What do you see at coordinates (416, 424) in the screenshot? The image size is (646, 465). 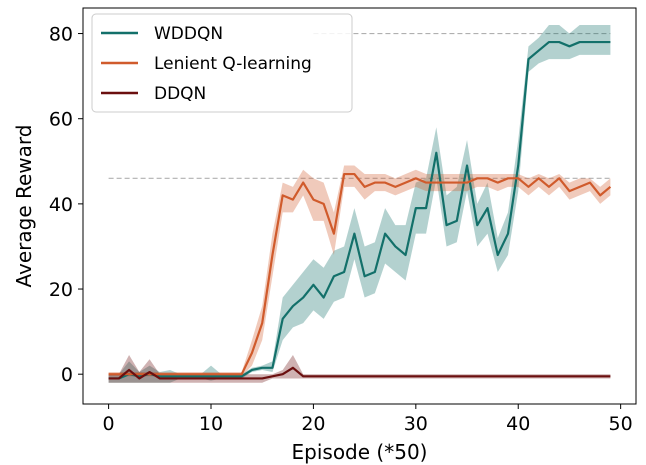 I see `x-tick-label: 30` at bounding box center [416, 424].